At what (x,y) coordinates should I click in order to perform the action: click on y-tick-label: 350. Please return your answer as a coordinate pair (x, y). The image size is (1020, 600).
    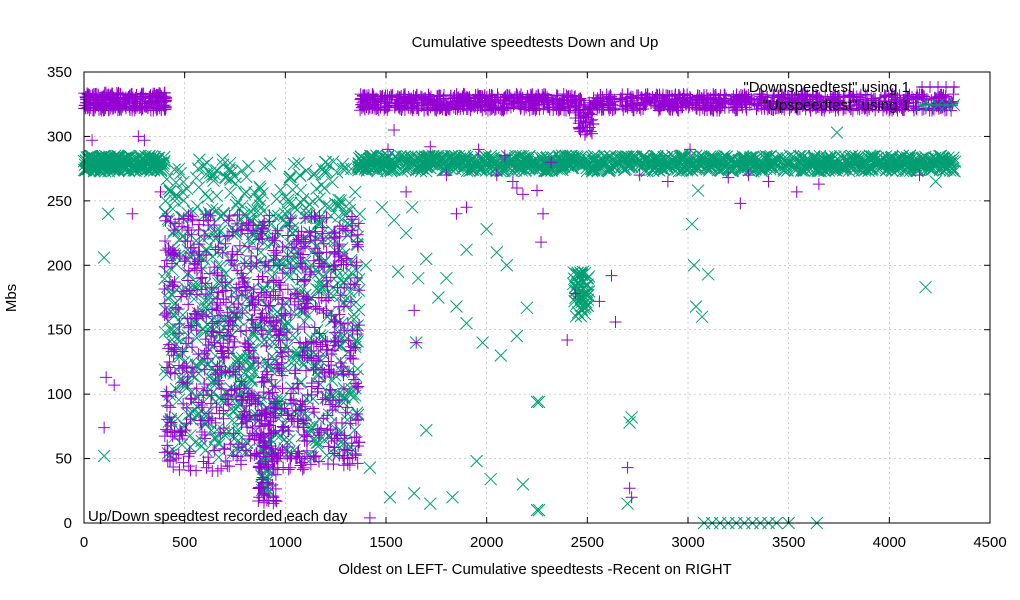
    Looking at the image, I should click on (59, 72).